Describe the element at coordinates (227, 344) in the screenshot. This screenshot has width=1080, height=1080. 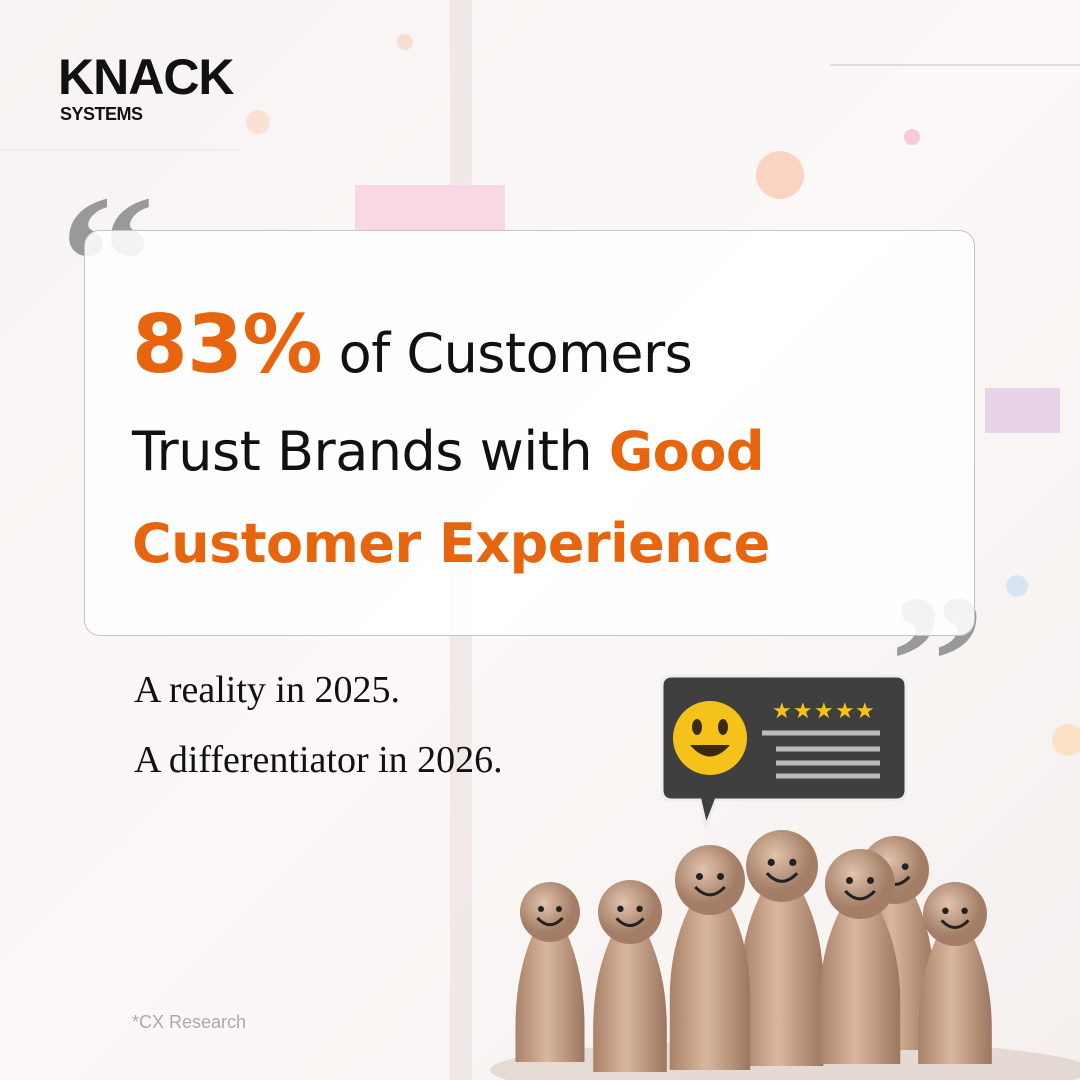
I see `stat: 83%` at that location.